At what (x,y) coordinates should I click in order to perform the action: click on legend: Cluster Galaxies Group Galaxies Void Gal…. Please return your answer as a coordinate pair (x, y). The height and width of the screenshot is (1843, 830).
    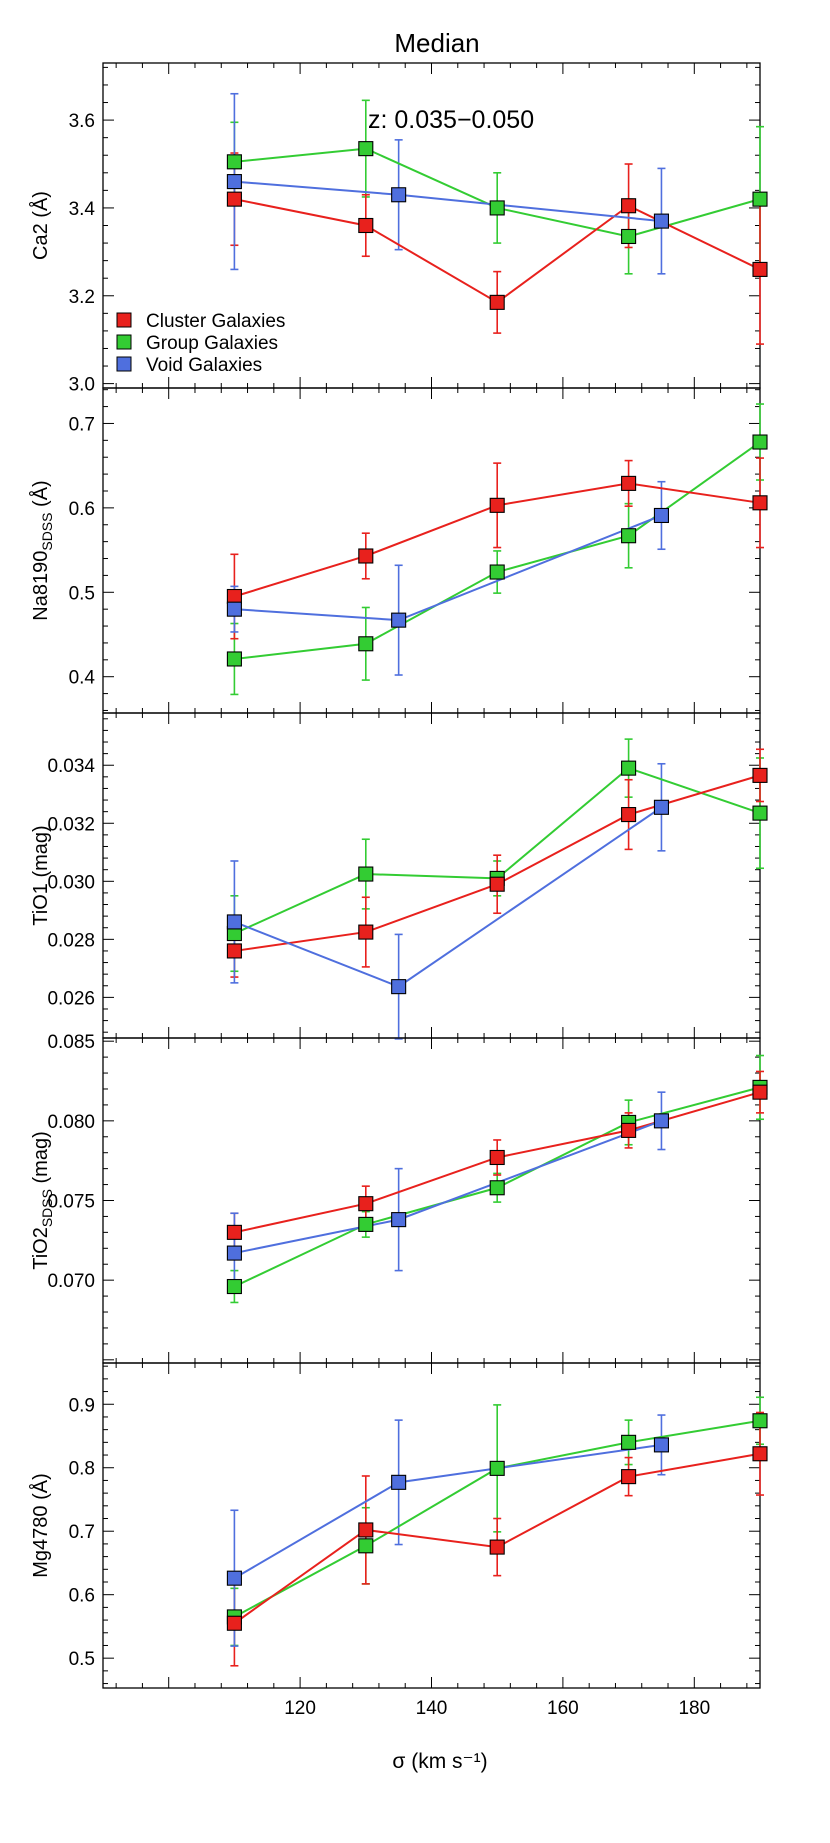
    Looking at the image, I should click on (200, 343).